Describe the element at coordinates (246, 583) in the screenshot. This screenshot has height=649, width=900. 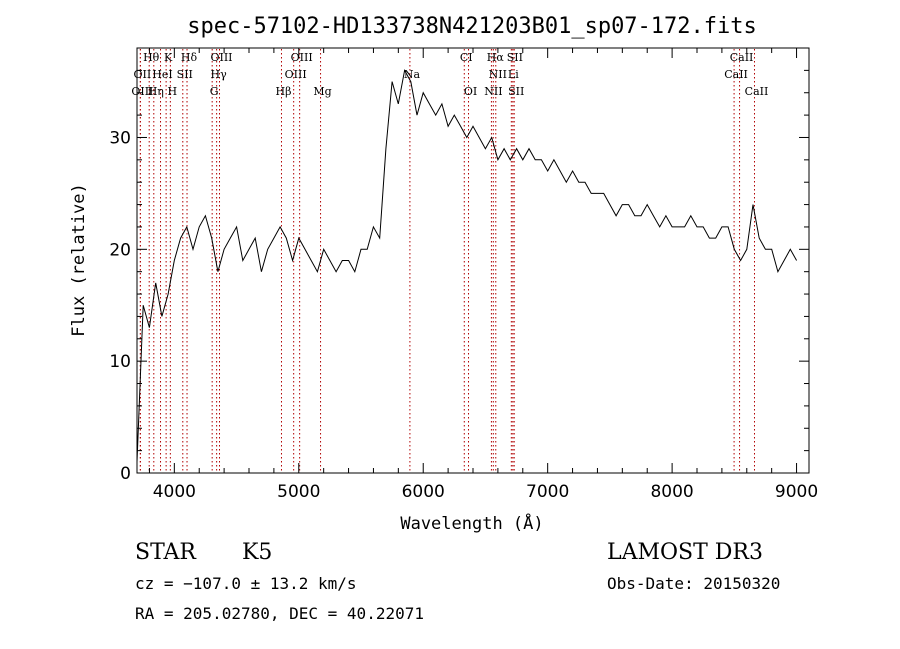
I see `redshift-text: cz = −107.0 ± 13.2 km/s` at that location.